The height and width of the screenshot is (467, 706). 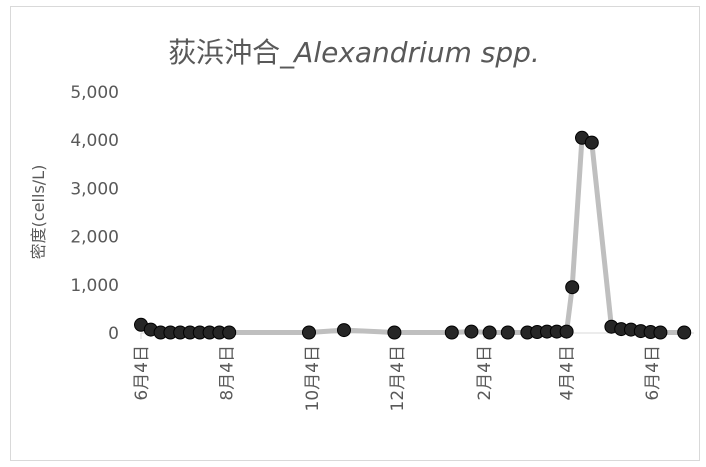 What do you see at coordinates (38, 212) in the screenshot?
I see `y-axis-label: 密度(cells/L)` at bounding box center [38, 212].